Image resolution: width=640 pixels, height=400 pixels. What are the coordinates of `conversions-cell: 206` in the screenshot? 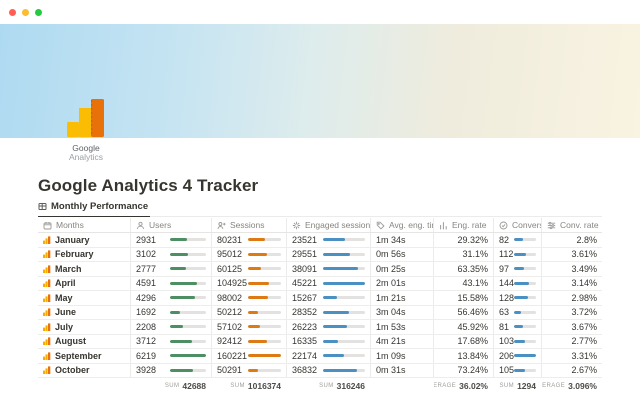 It's located at (517, 356).